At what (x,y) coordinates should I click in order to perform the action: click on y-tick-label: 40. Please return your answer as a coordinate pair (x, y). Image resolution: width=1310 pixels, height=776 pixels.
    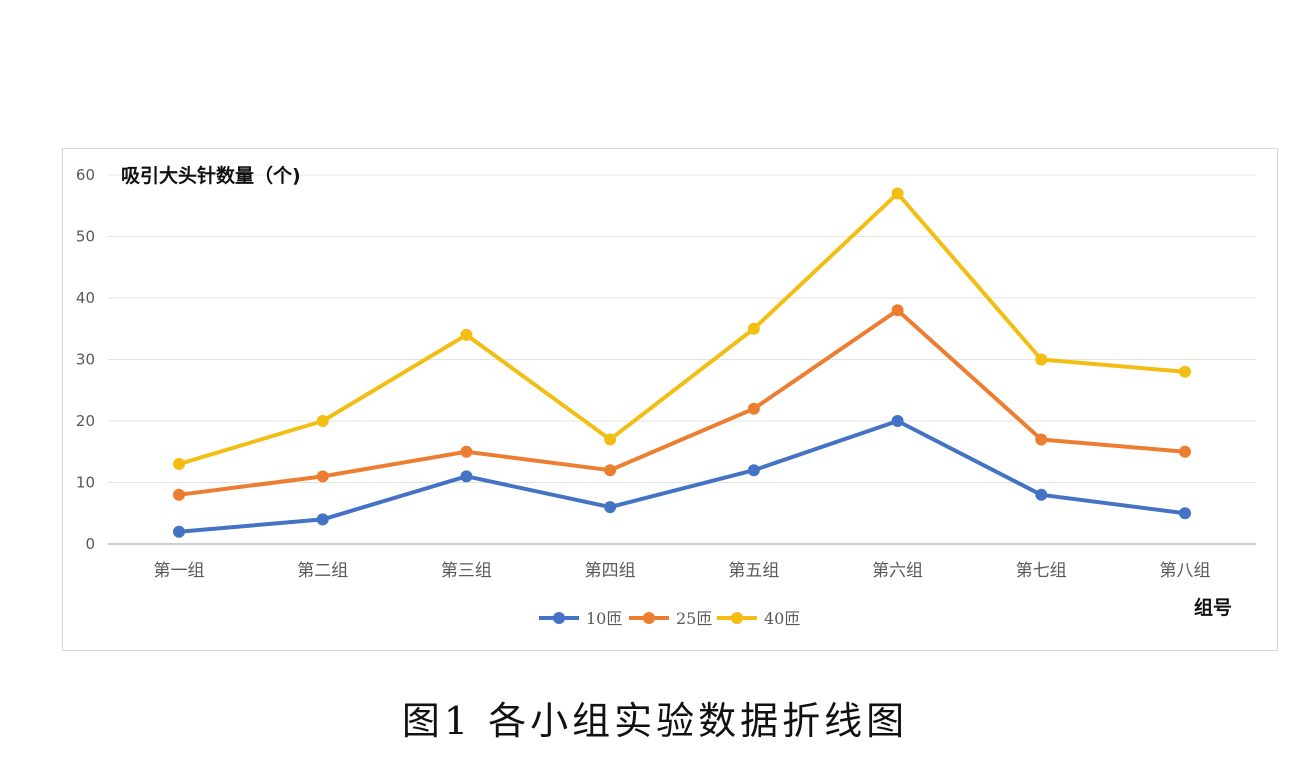
    Looking at the image, I should click on (85, 298).